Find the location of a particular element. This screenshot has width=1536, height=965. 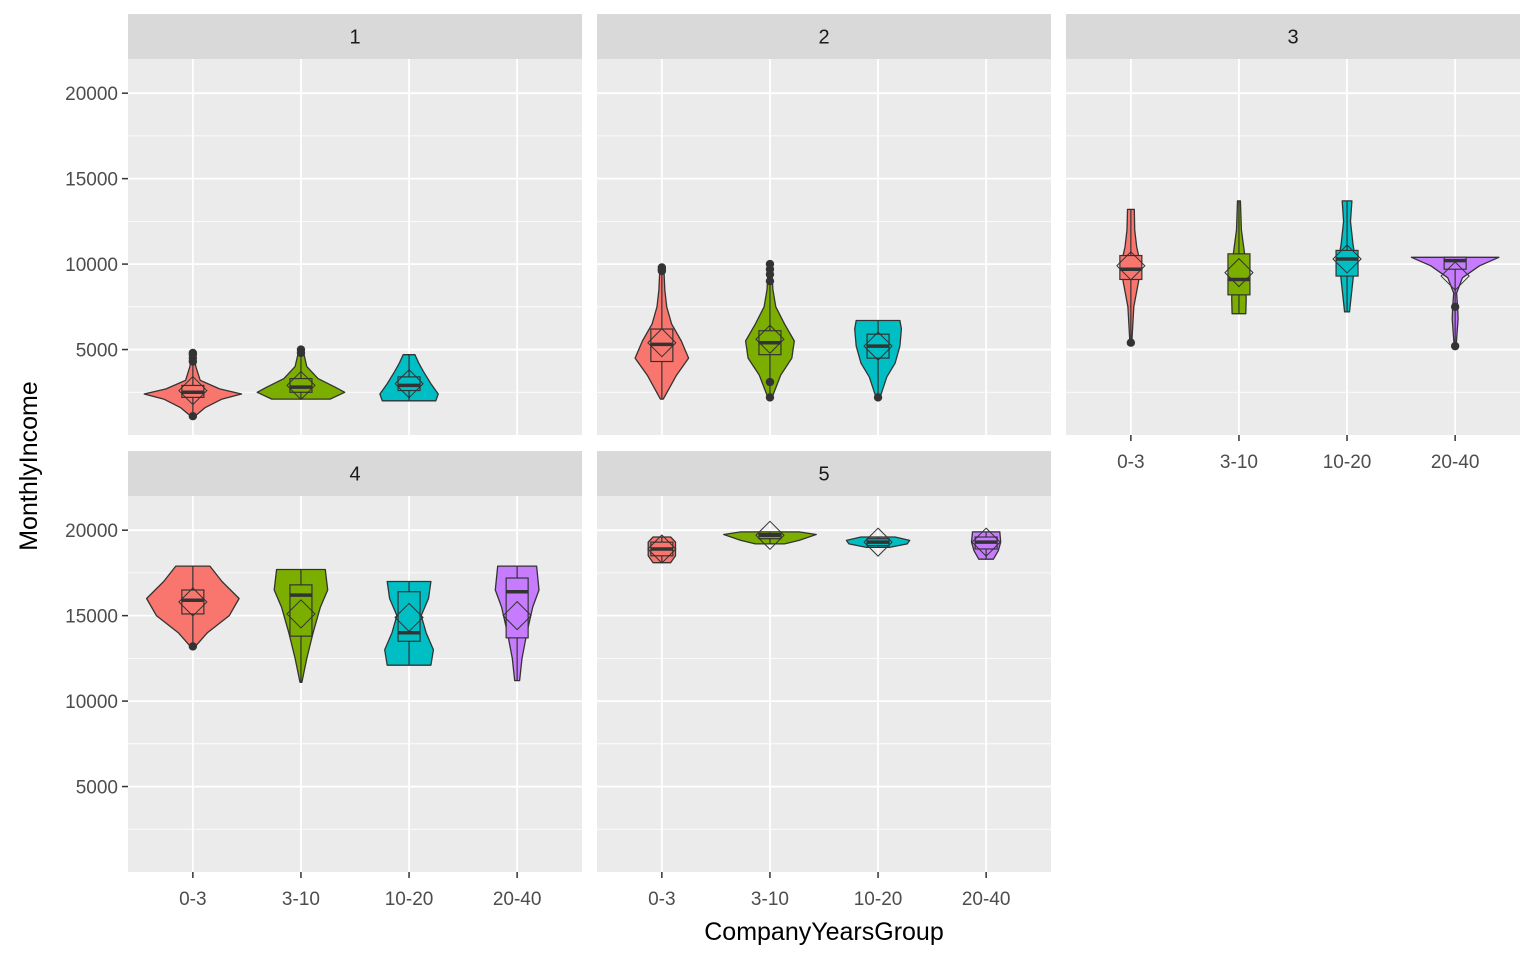

facet-strip-label: 1 is located at coordinates (354, 38).